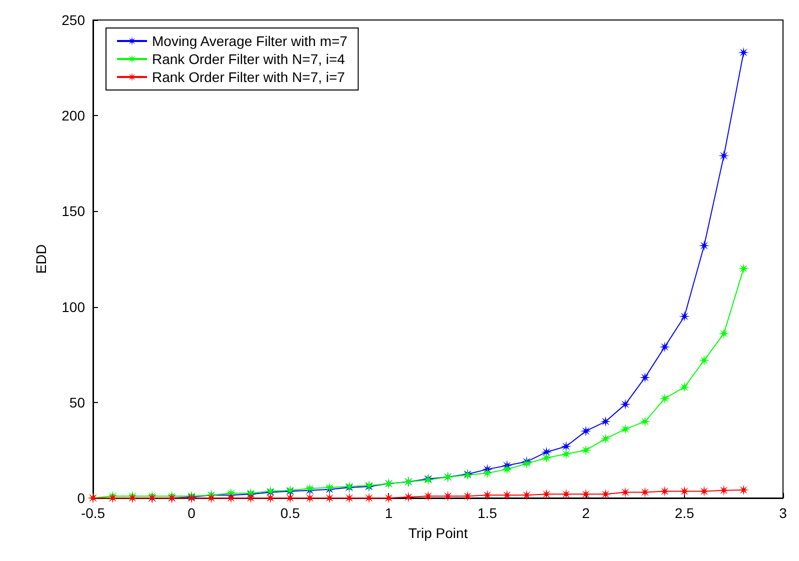 This screenshot has height=561, width=799. Describe the element at coordinates (74, 20) in the screenshot. I see `y-tick-label: 250` at that location.